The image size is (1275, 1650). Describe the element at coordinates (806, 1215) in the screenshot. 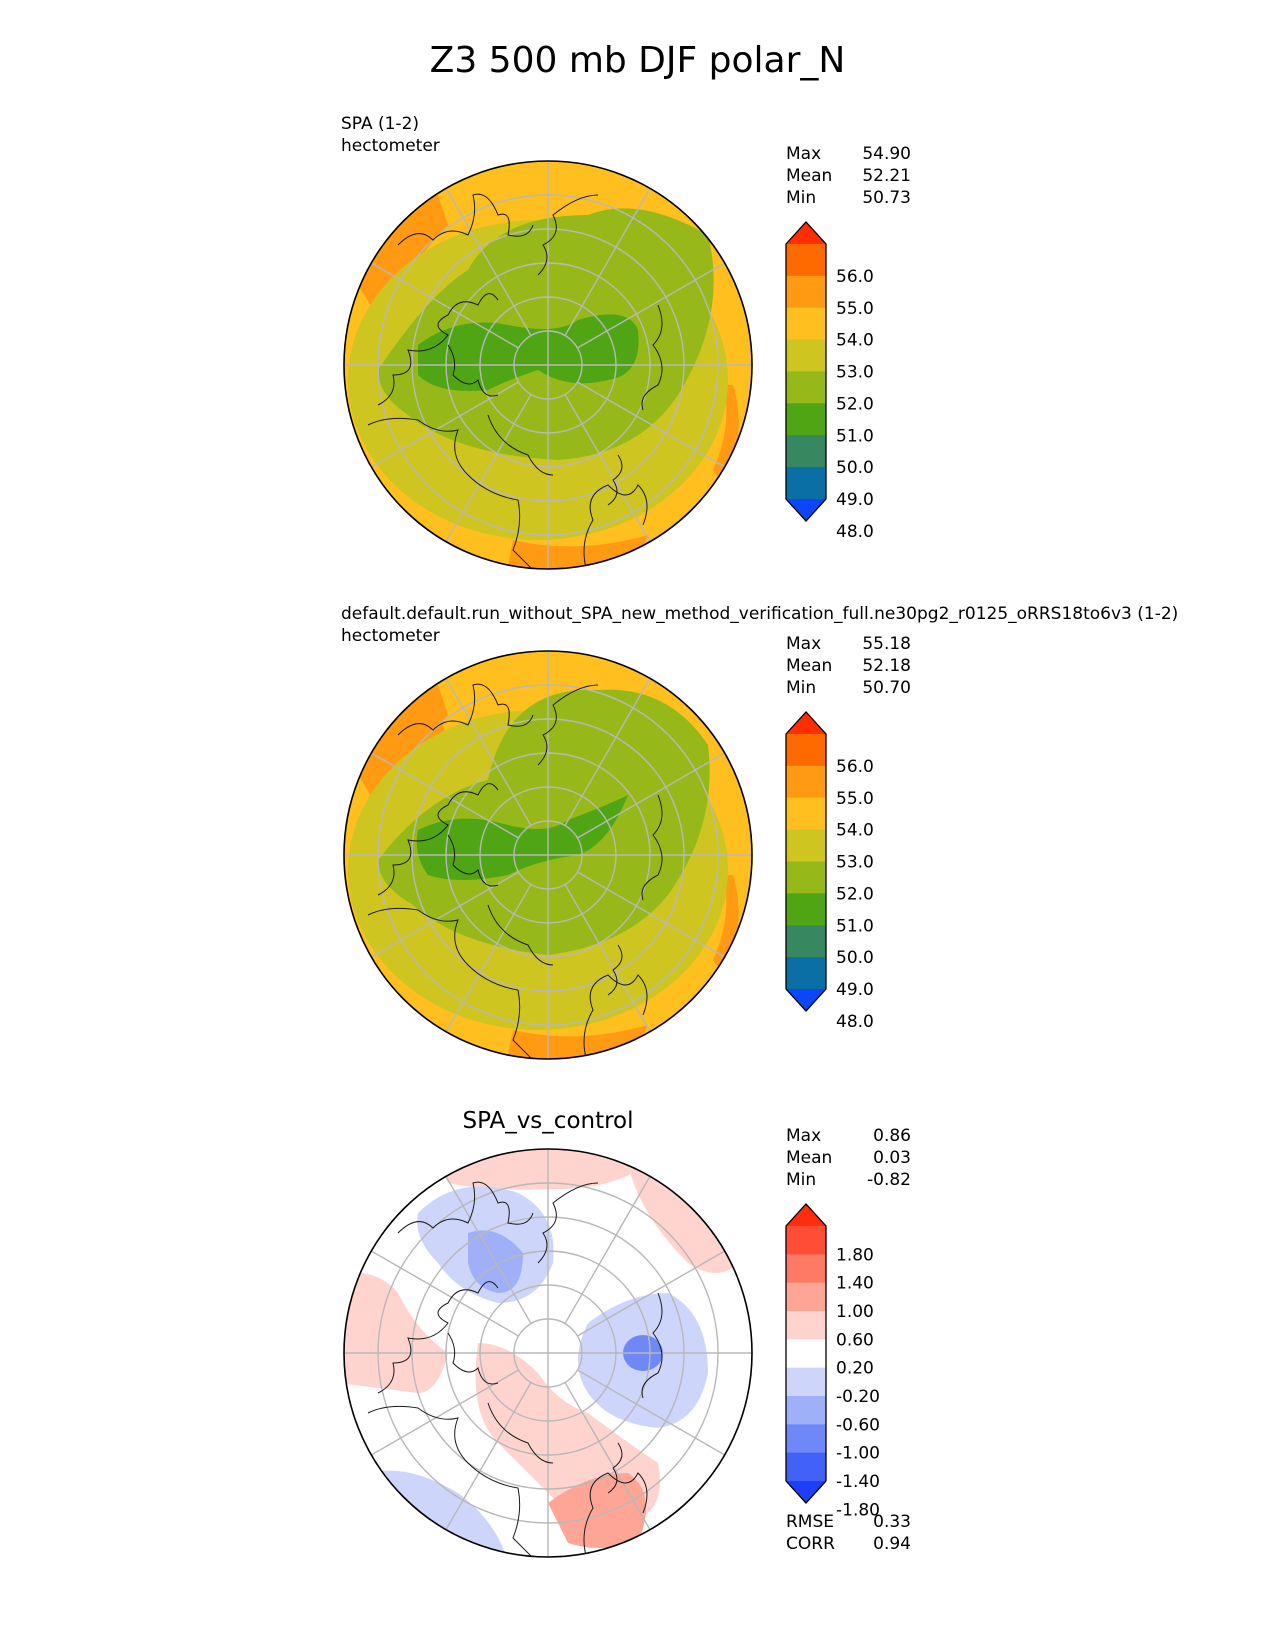

I see `panel3-colorbar-extend-top` at that location.